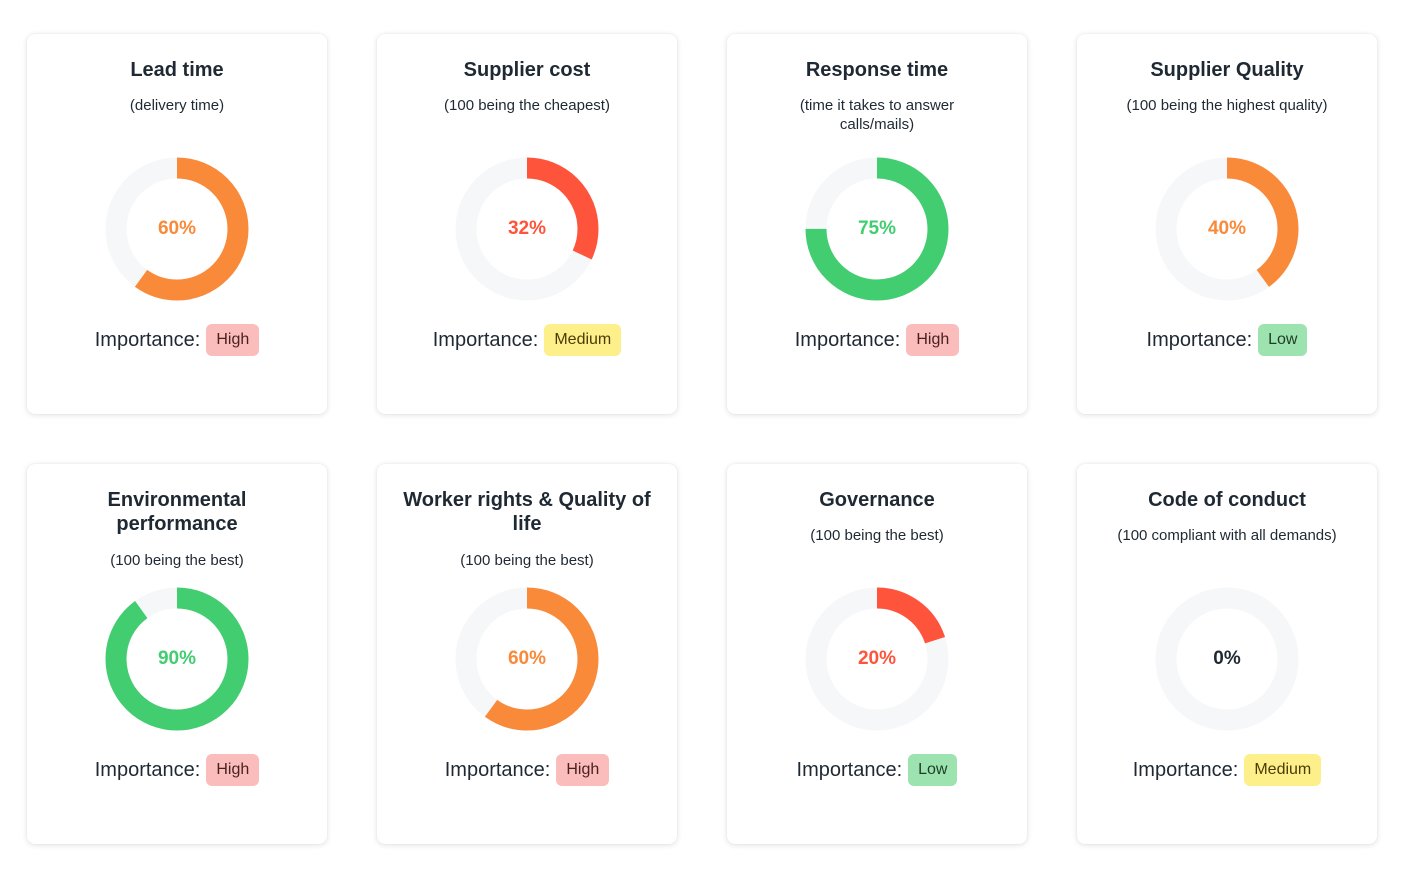 The height and width of the screenshot is (878, 1404). I want to click on card-subtitle: (time it takes to answer calls/mails), so click(877, 115).